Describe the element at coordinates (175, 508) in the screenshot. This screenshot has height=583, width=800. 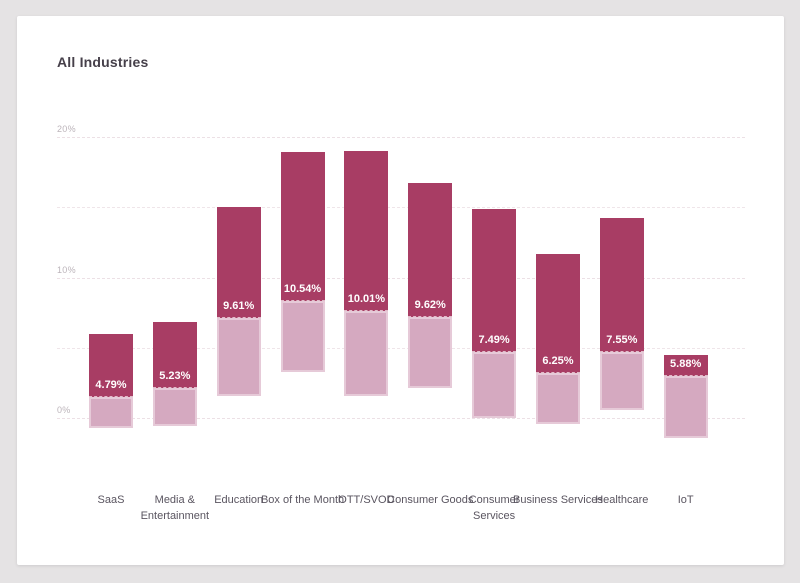
I see `x-axis-category-label: Media & Entertainment` at that location.